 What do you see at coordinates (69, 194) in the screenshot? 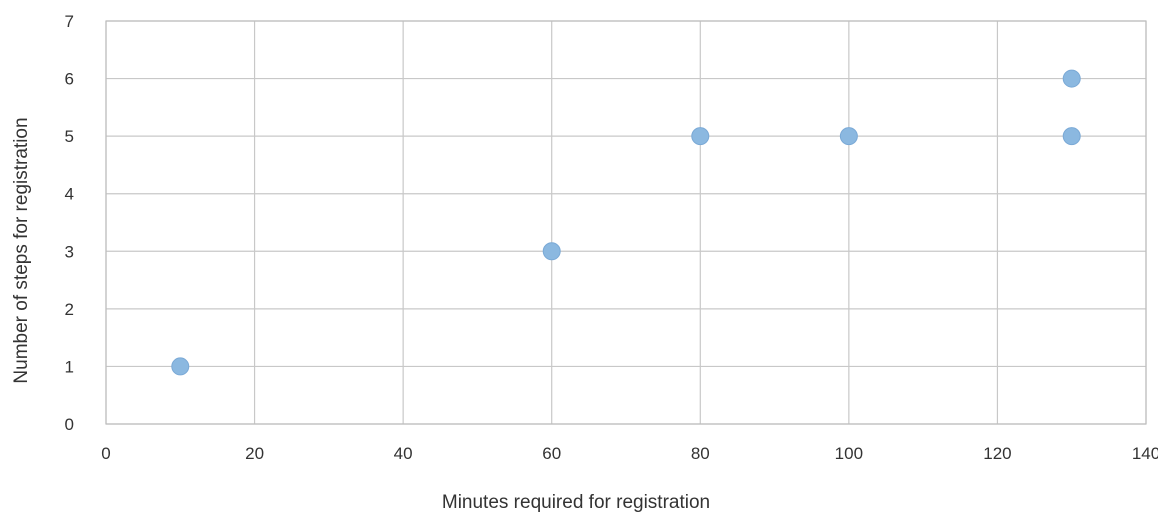
I see `y-tick-label: 4` at bounding box center [69, 194].